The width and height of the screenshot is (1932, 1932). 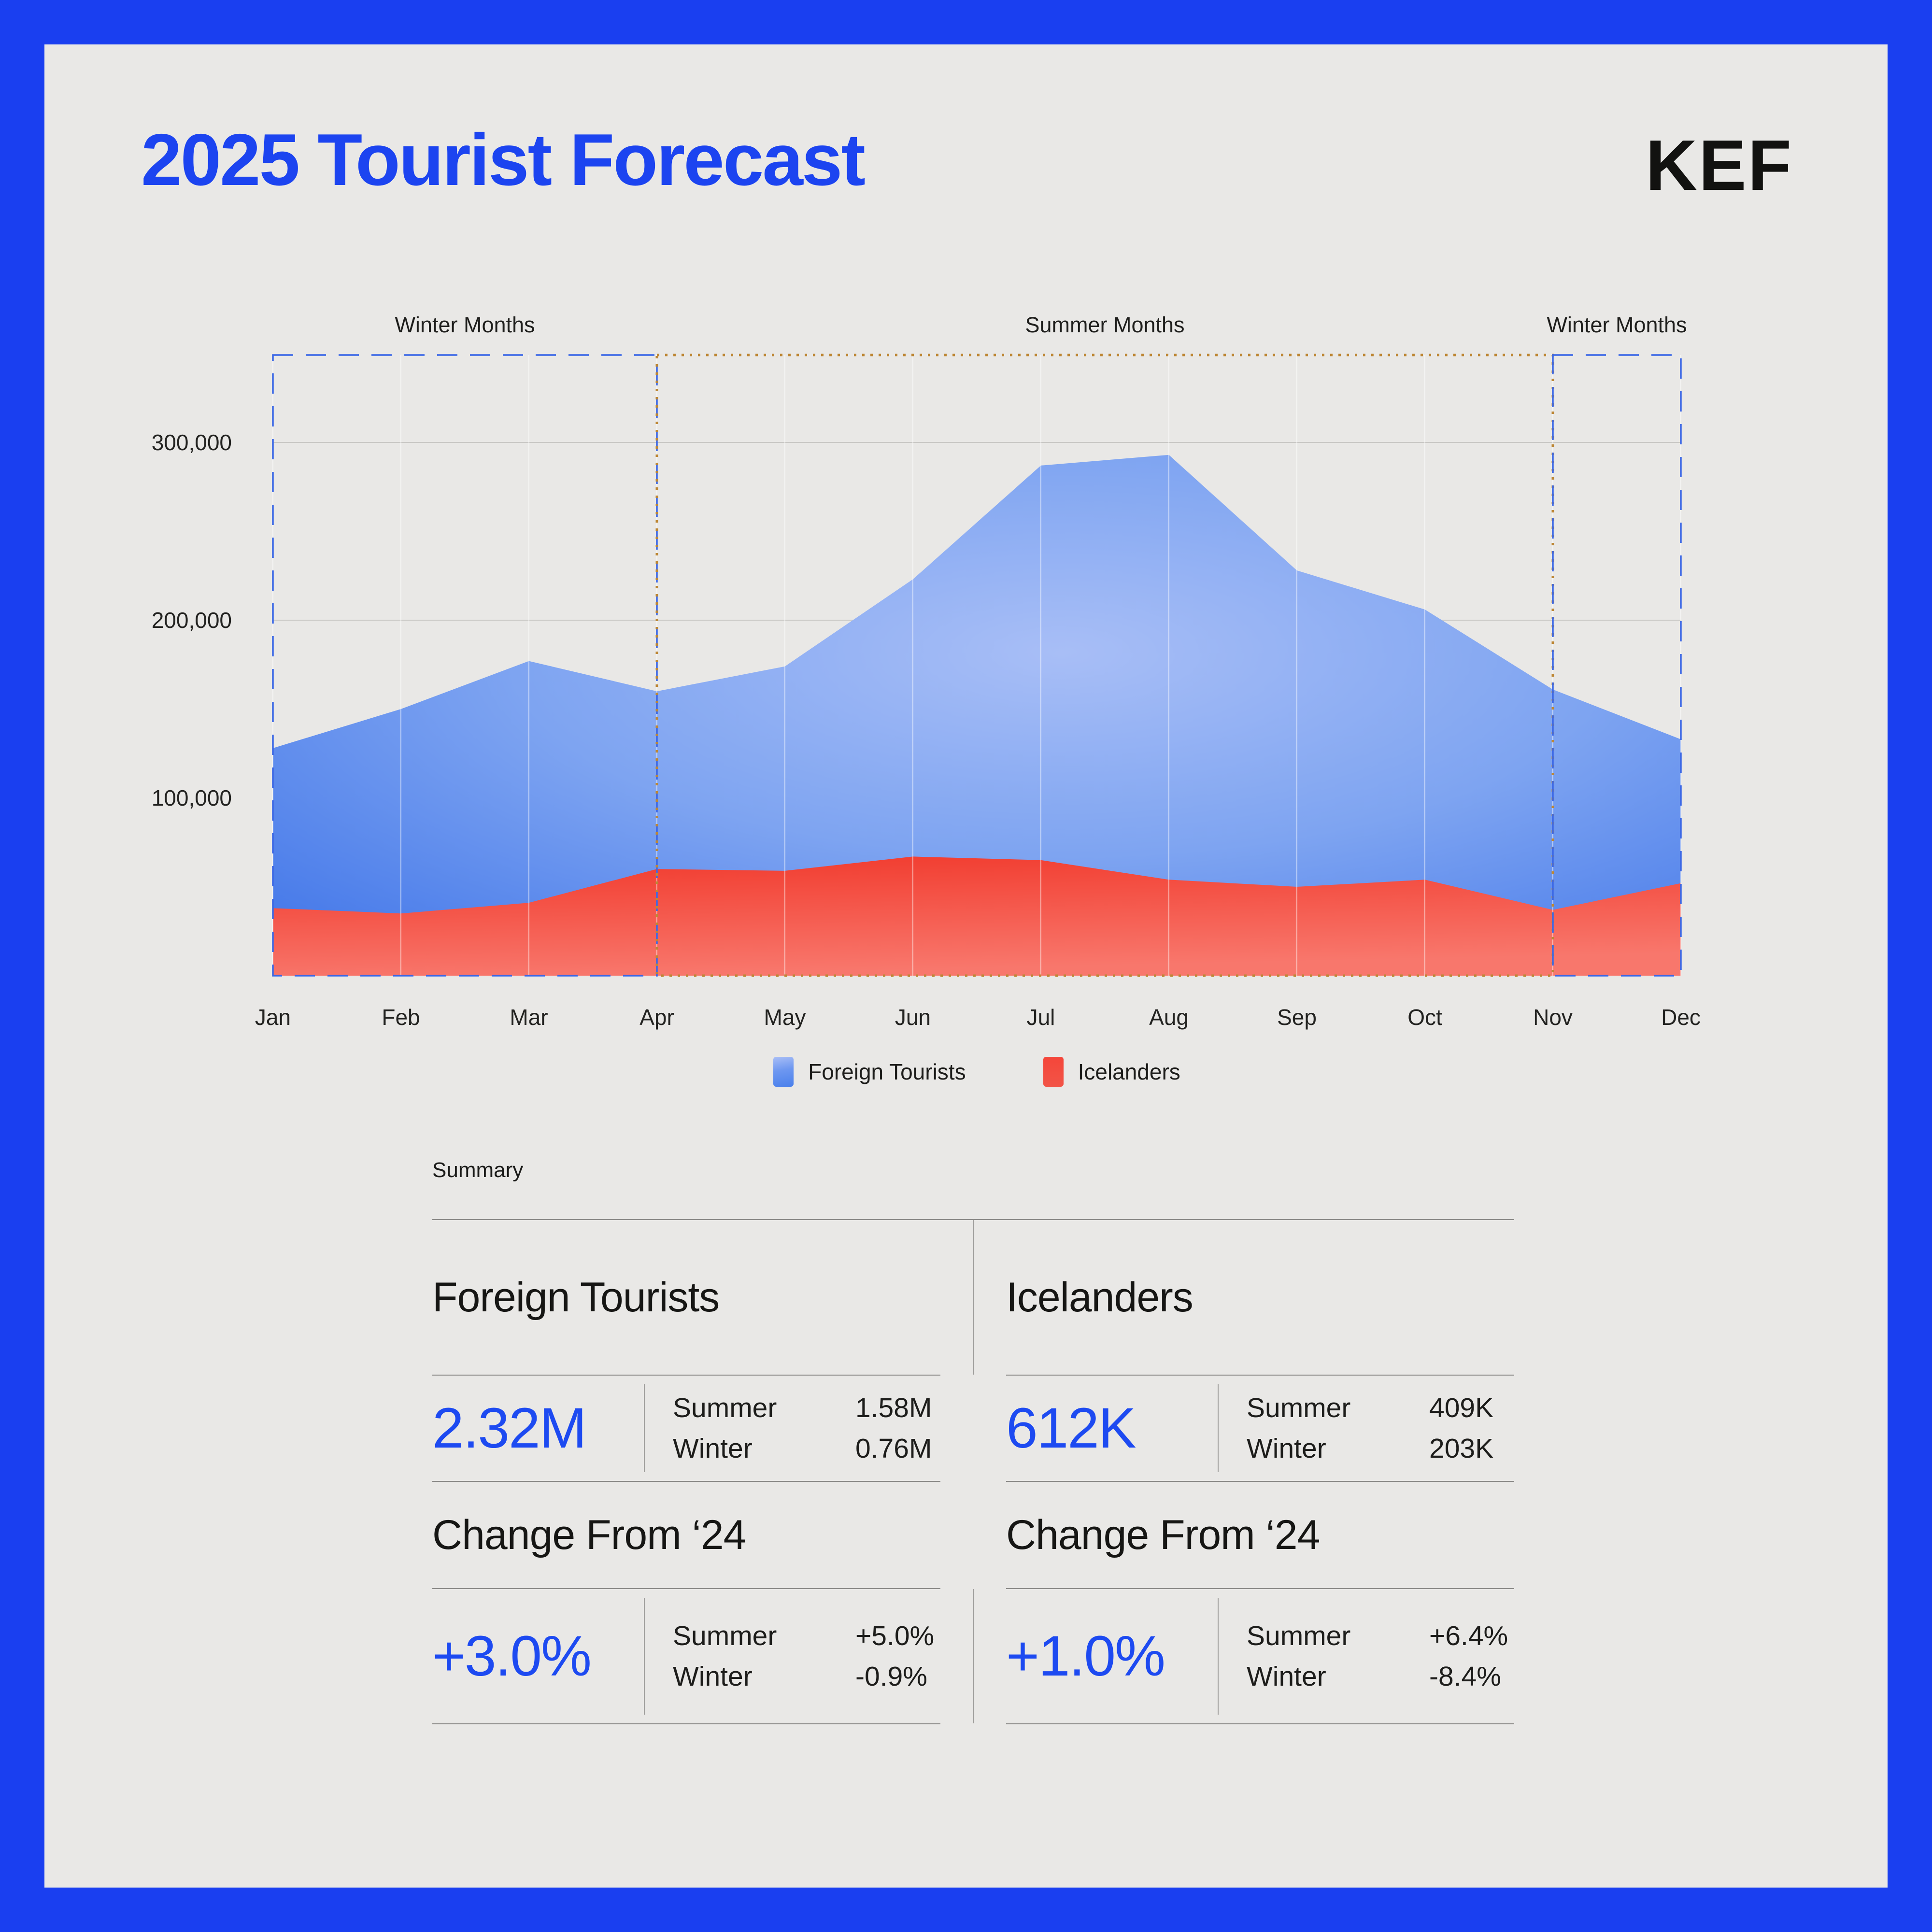 What do you see at coordinates (803, 1676) in the screenshot?
I see `breakdown-row: Winter -0.9%` at bounding box center [803, 1676].